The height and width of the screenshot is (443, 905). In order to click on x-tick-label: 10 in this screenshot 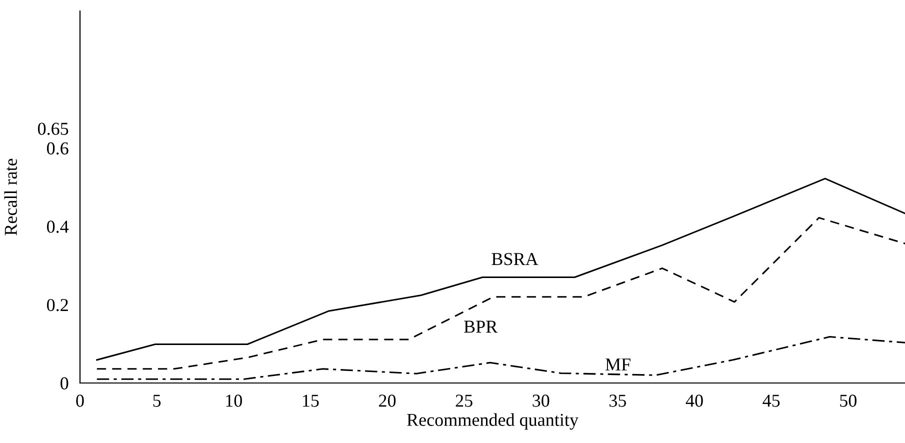, I will do `click(234, 400)`.